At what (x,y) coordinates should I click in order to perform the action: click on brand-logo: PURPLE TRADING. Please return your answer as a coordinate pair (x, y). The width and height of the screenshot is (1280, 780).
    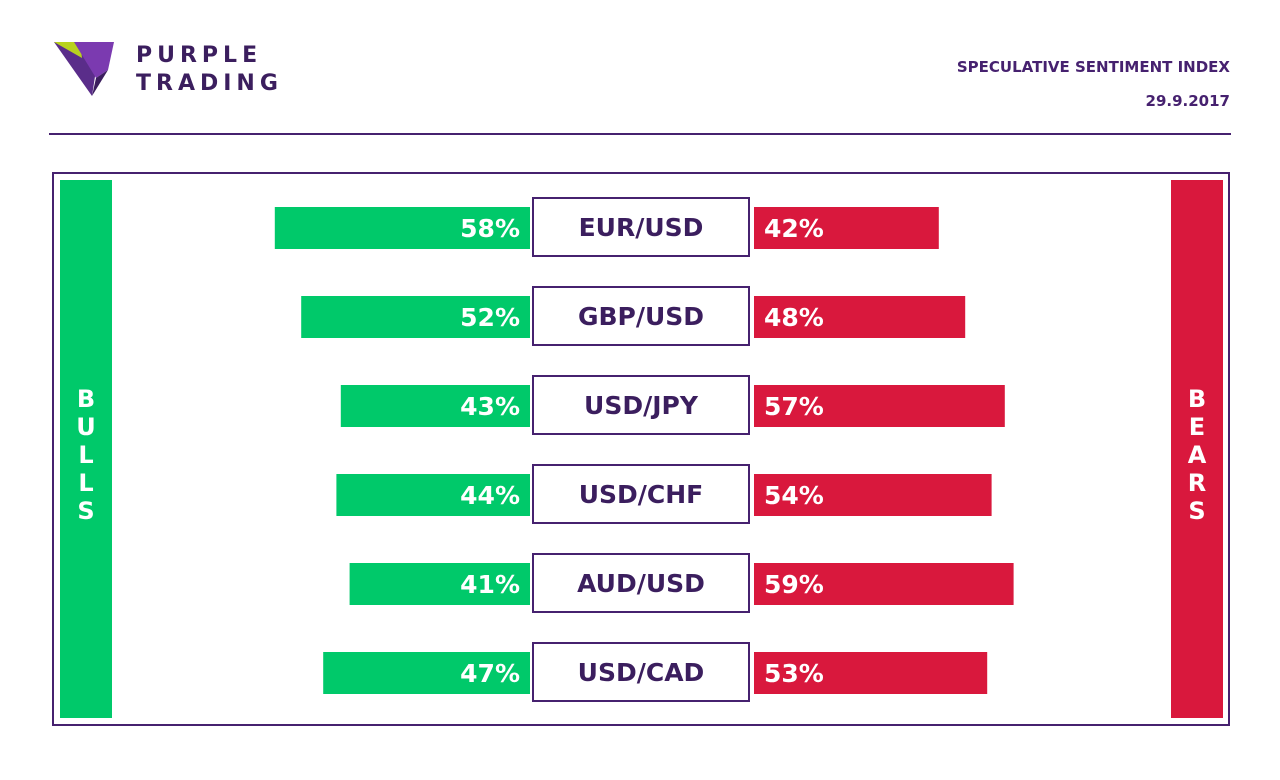
    Looking at the image, I should click on (182, 71).